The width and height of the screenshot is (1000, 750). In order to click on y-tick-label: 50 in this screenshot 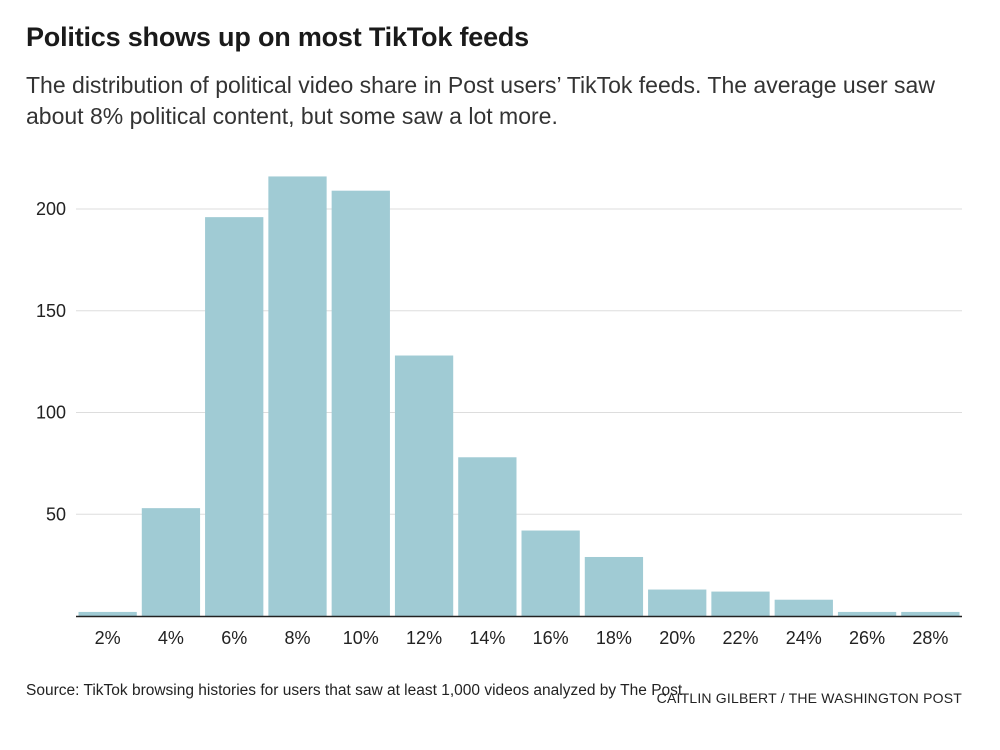, I will do `click(56, 514)`.